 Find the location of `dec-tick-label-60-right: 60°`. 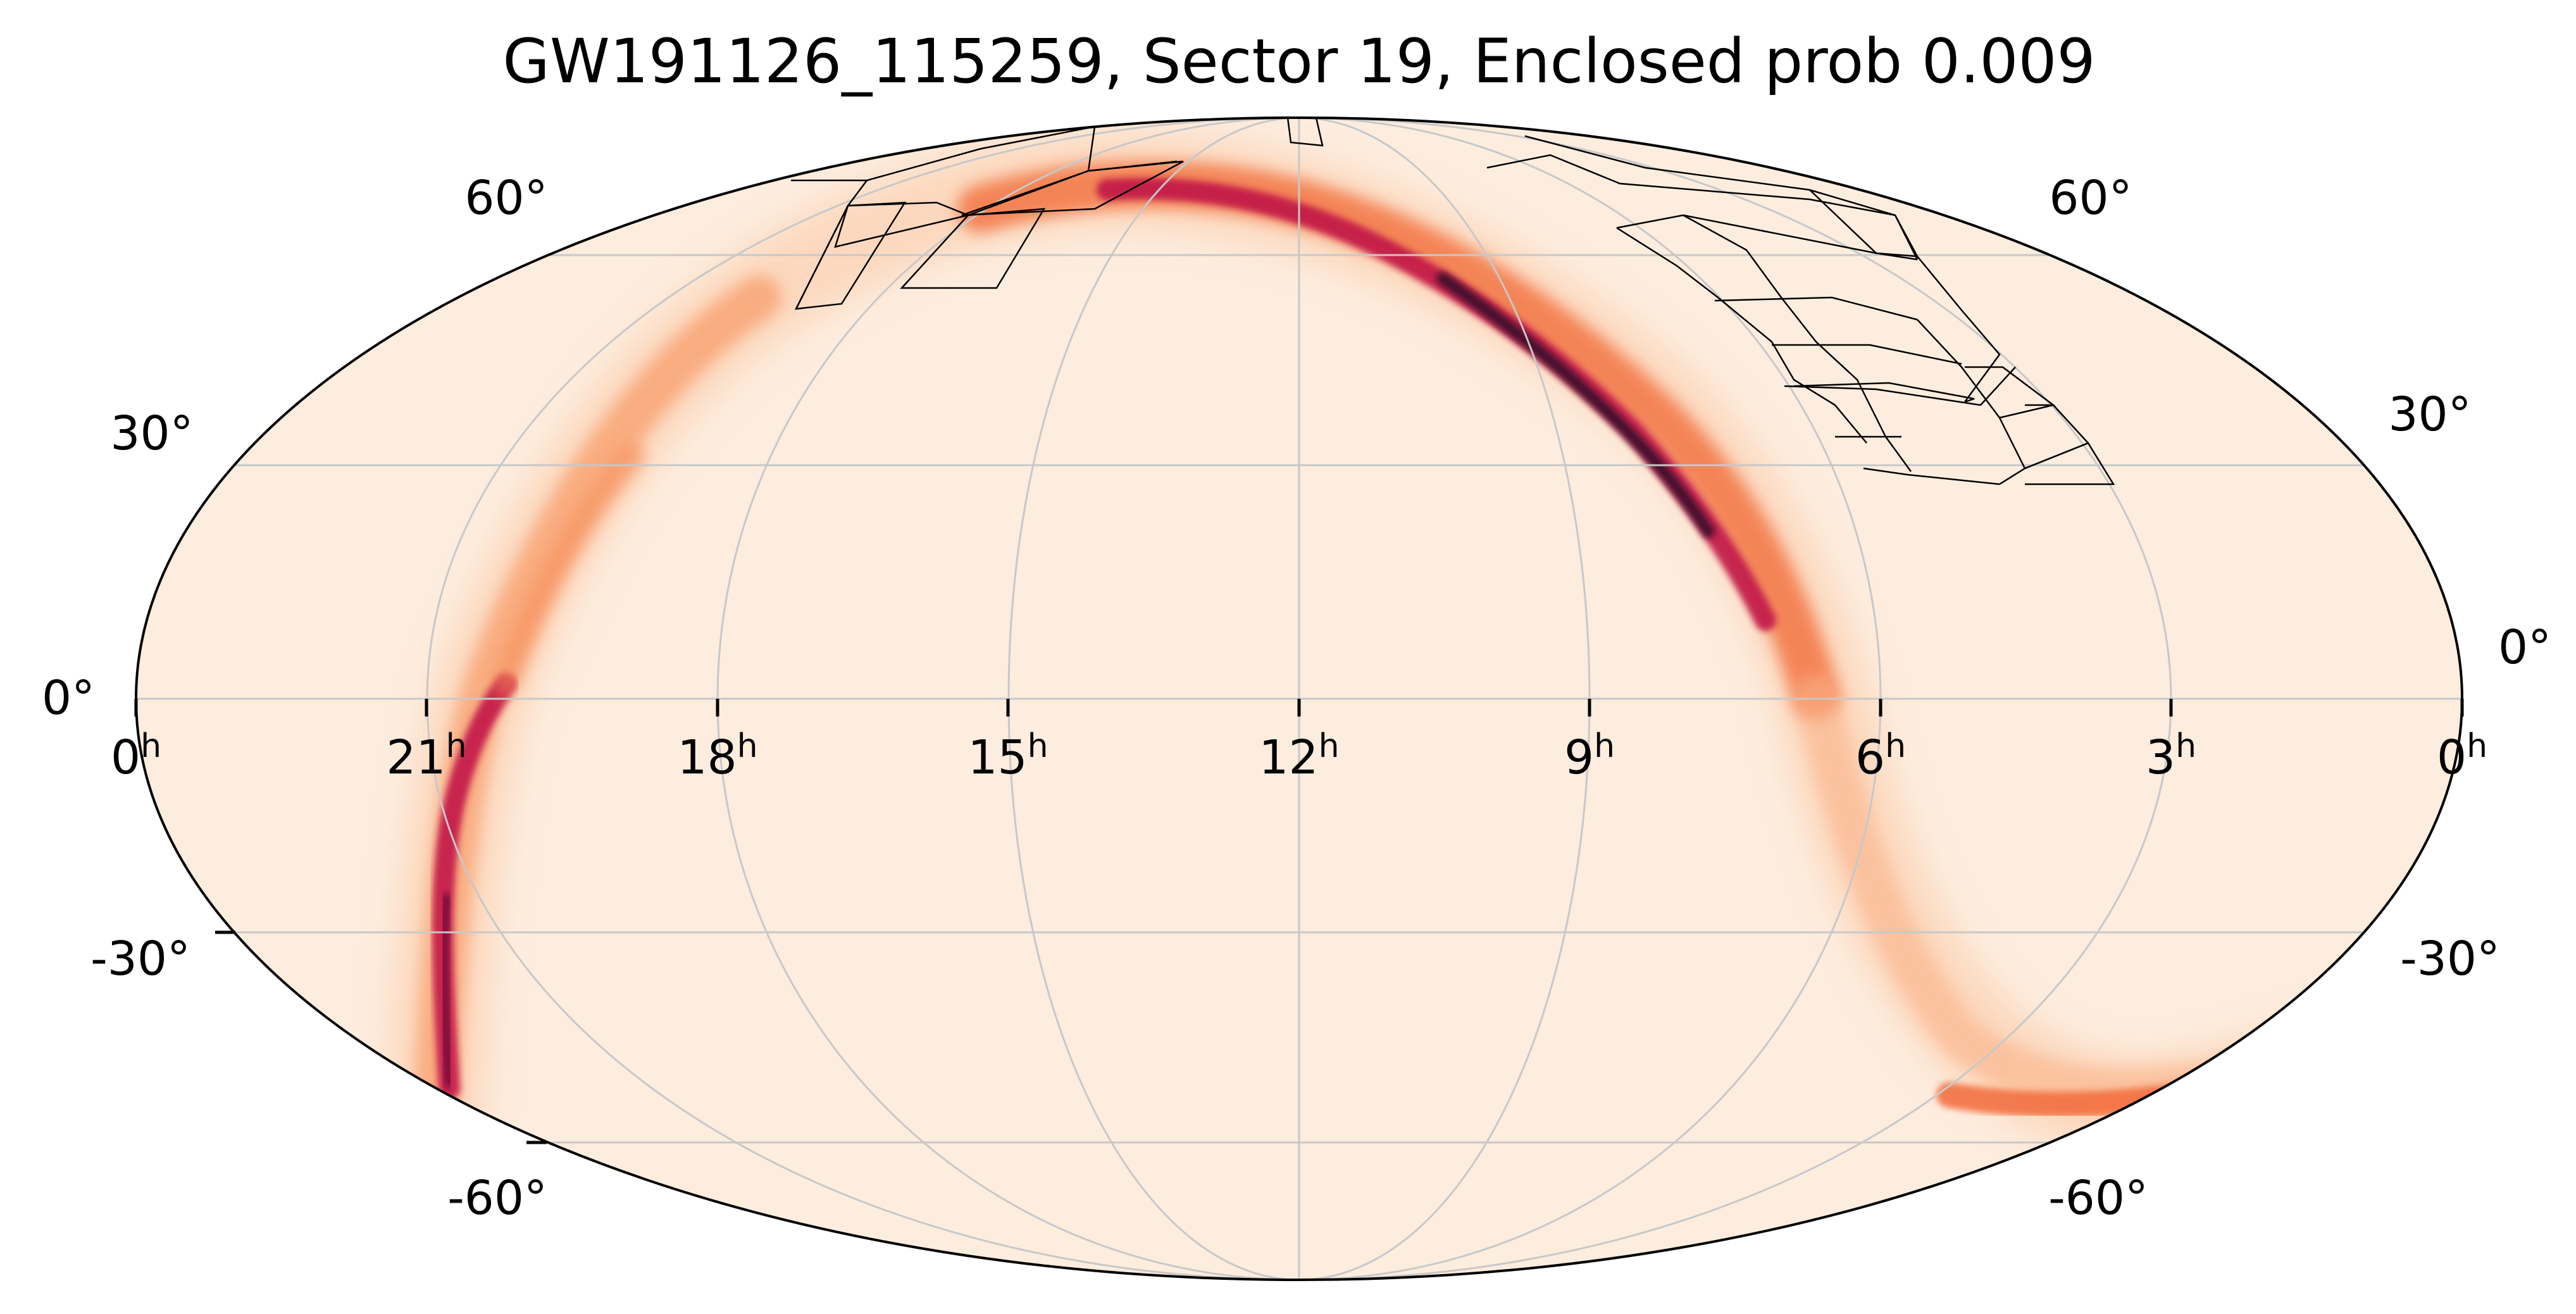

dec-tick-label-60-right: 60° is located at coordinates (2090, 198).